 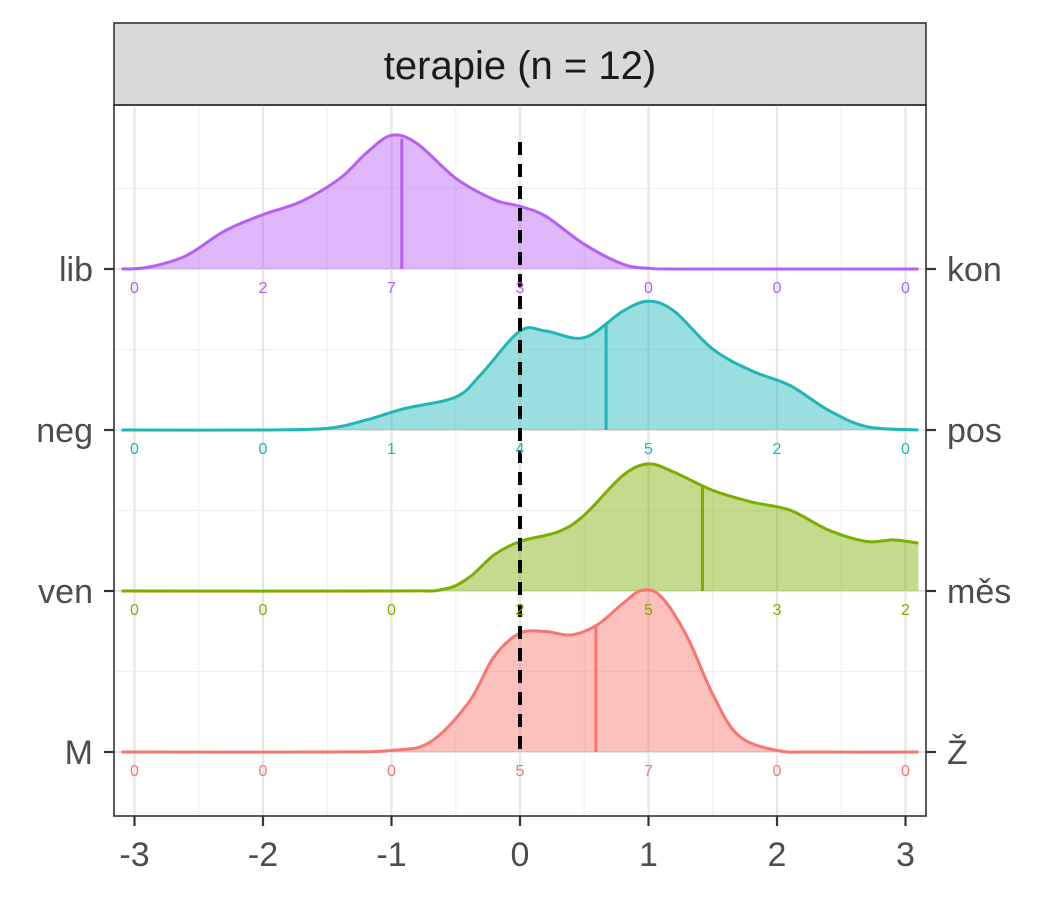 What do you see at coordinates (263, 855) in the screenshot?
I see `x-tick-label: -2` at bounding box center [263, 855].